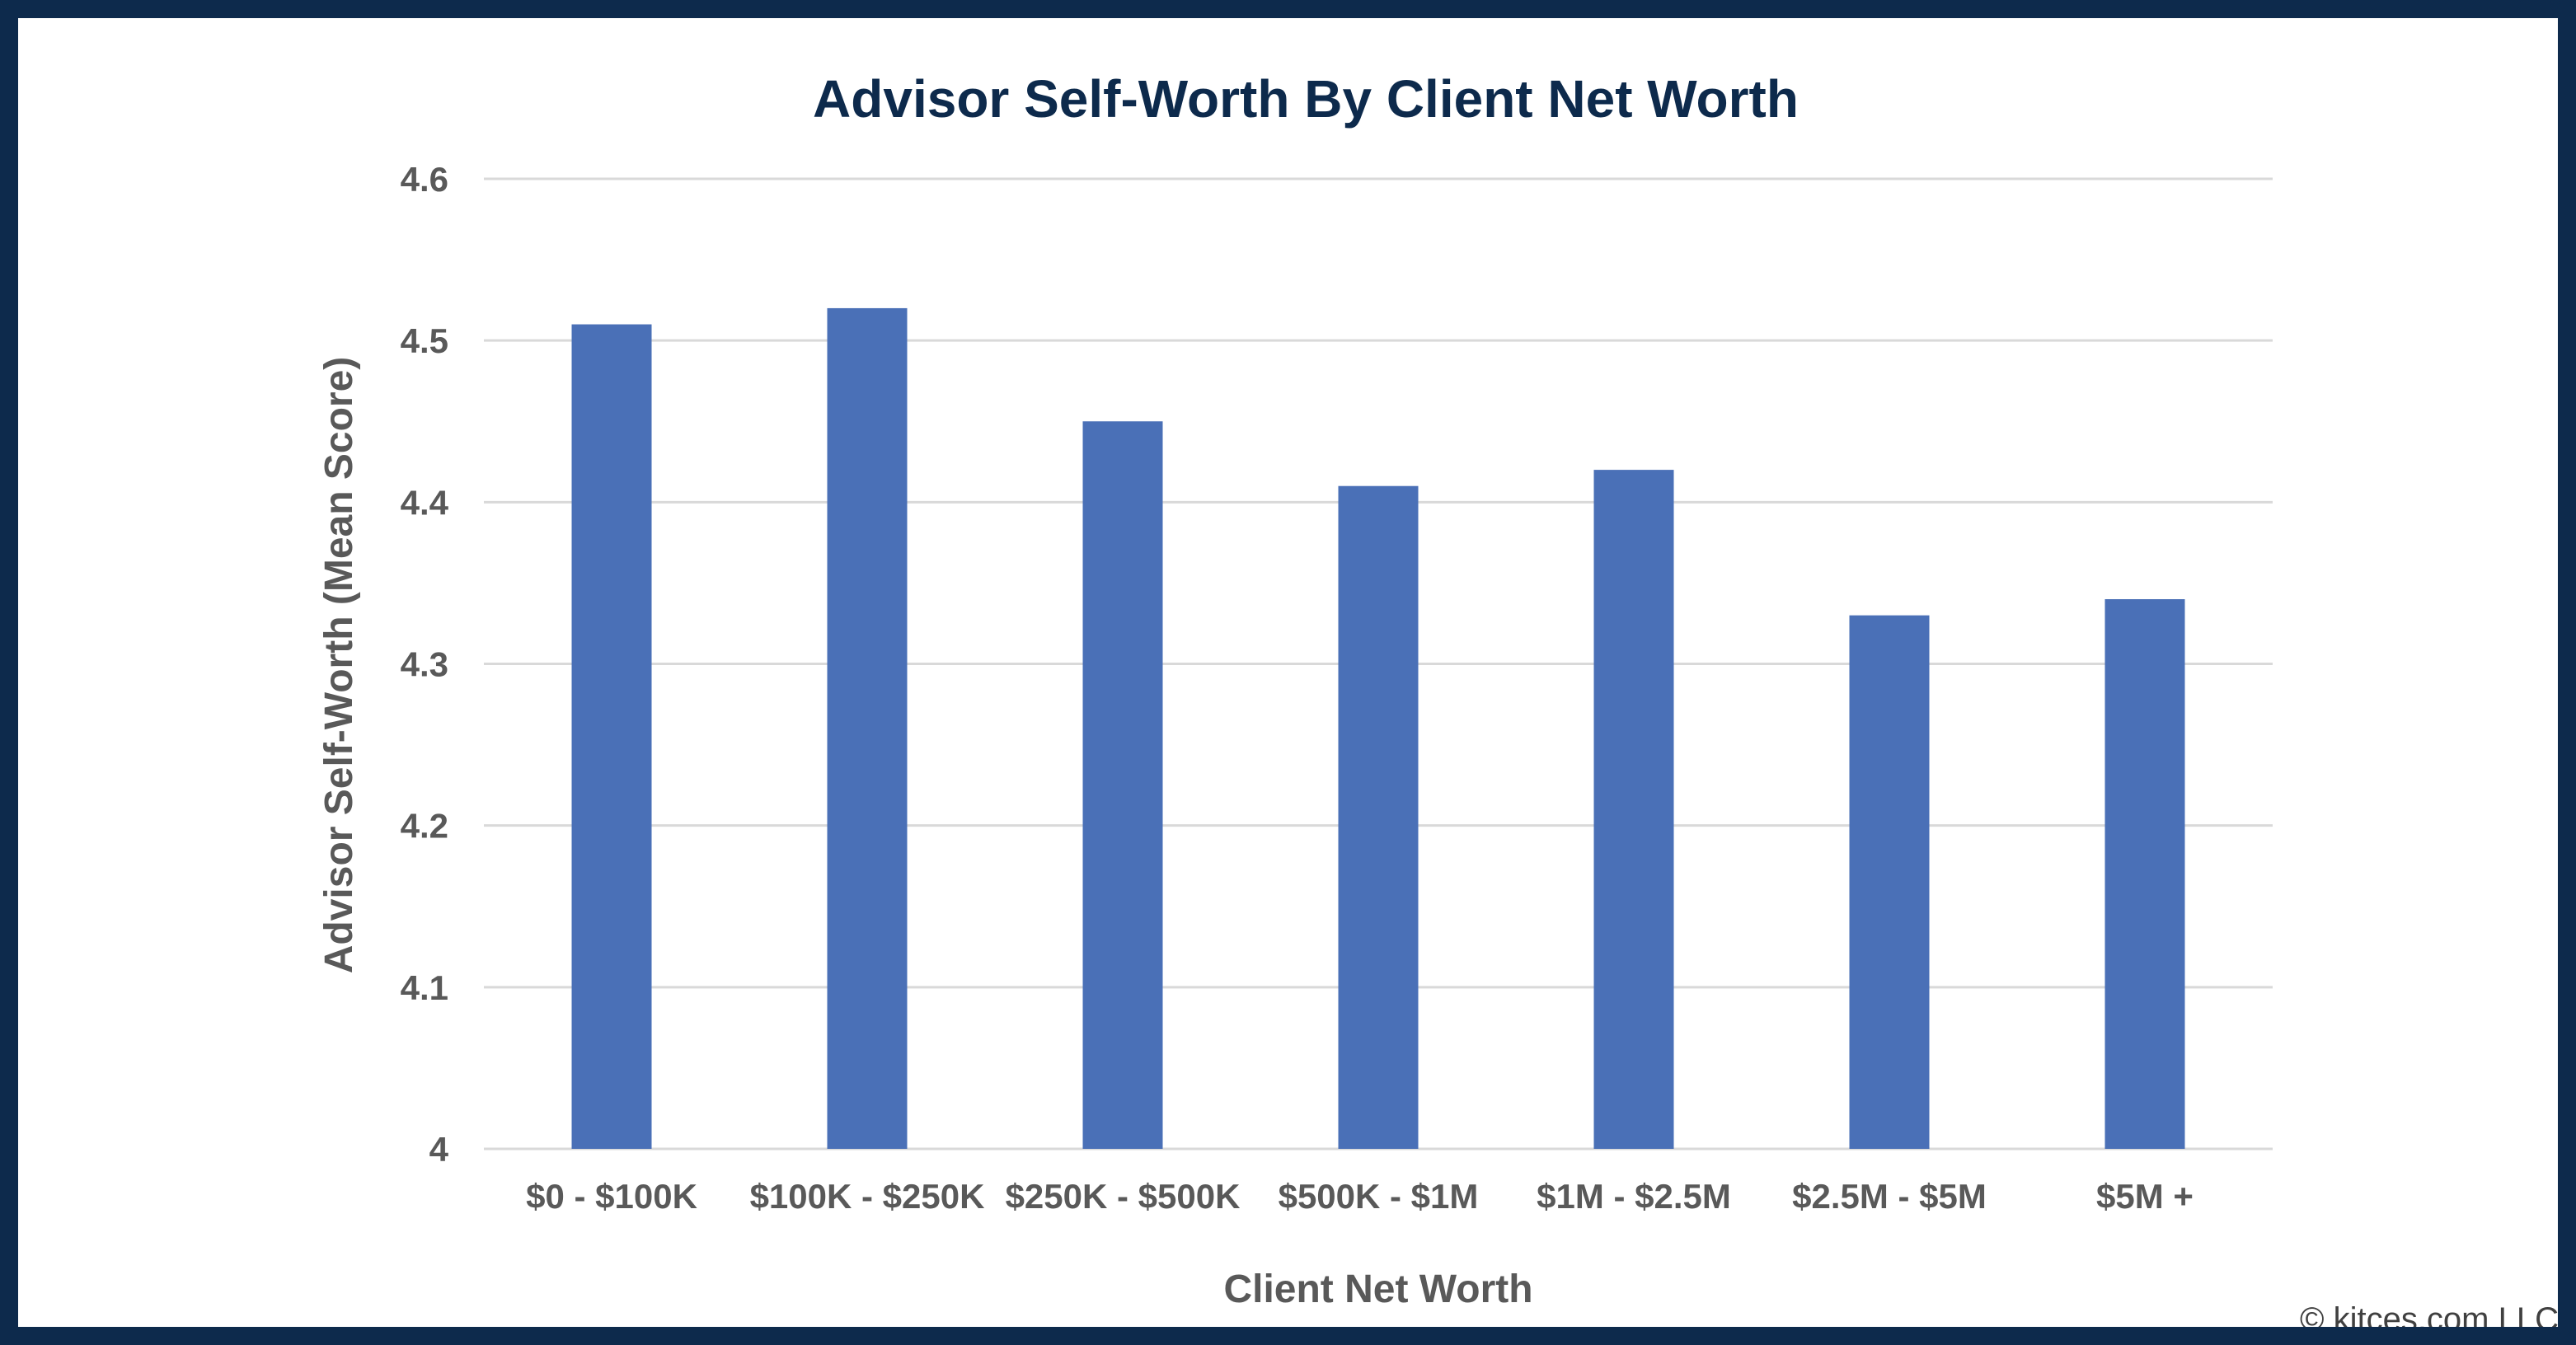  I want to click on y-tick-label: 4.3, so click(424, 664).